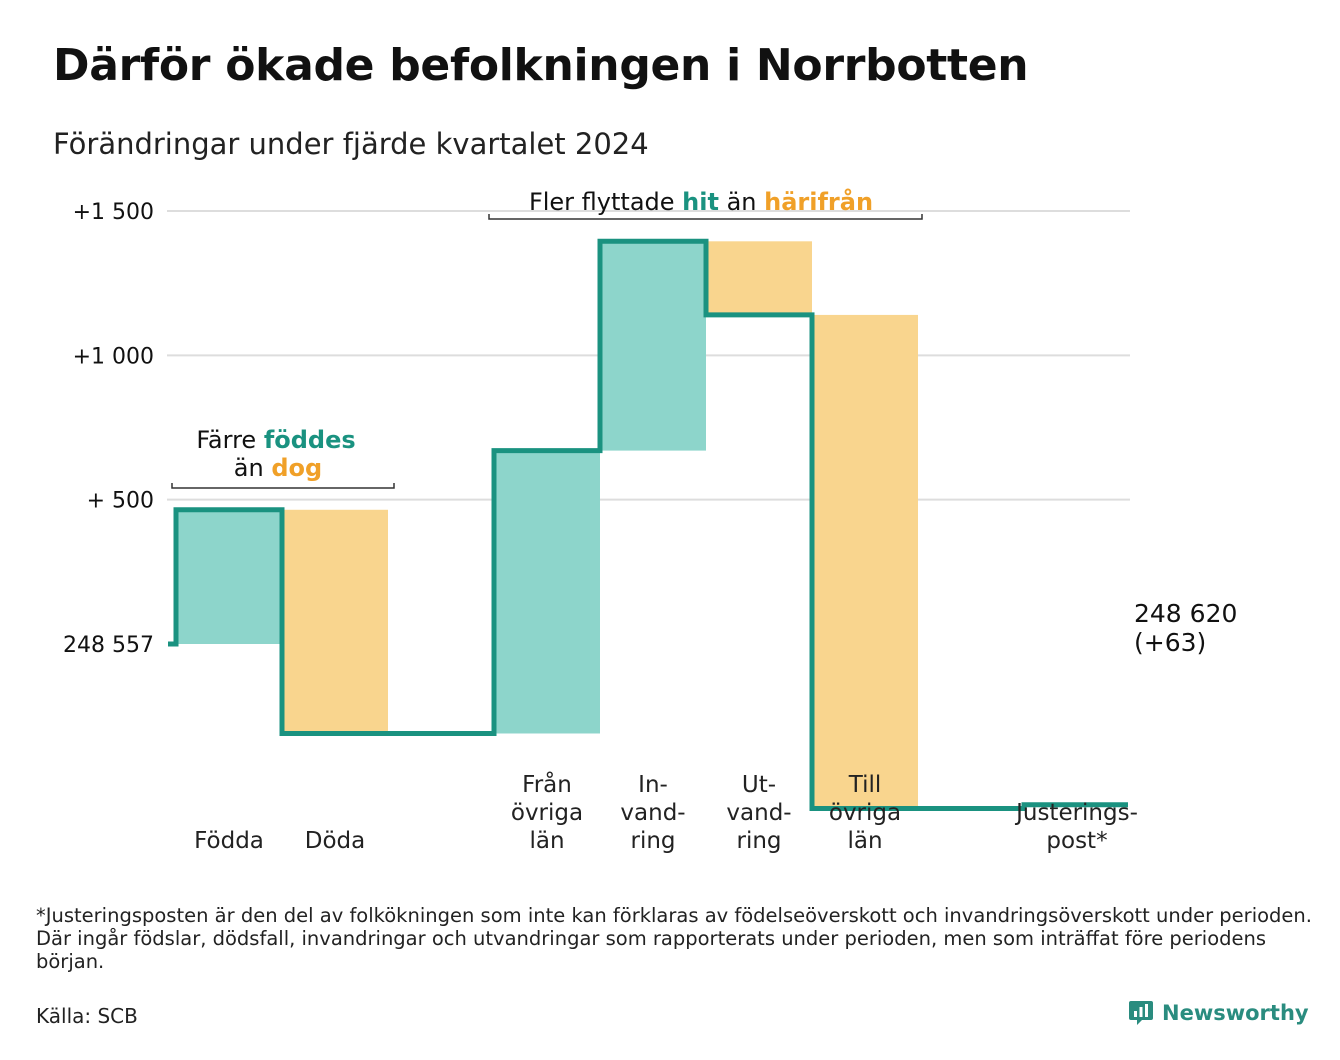  What do you see at coordinates (1076, 813) in the screenshot?
I see `x-category-label: Justerings-` at bounding box center [1076, 813].